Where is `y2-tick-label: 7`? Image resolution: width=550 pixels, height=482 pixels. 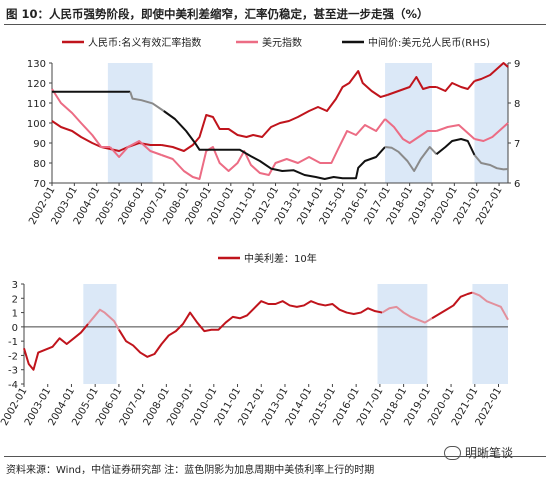 y2-tick-label: 7 is located at coordinates (517, 144).